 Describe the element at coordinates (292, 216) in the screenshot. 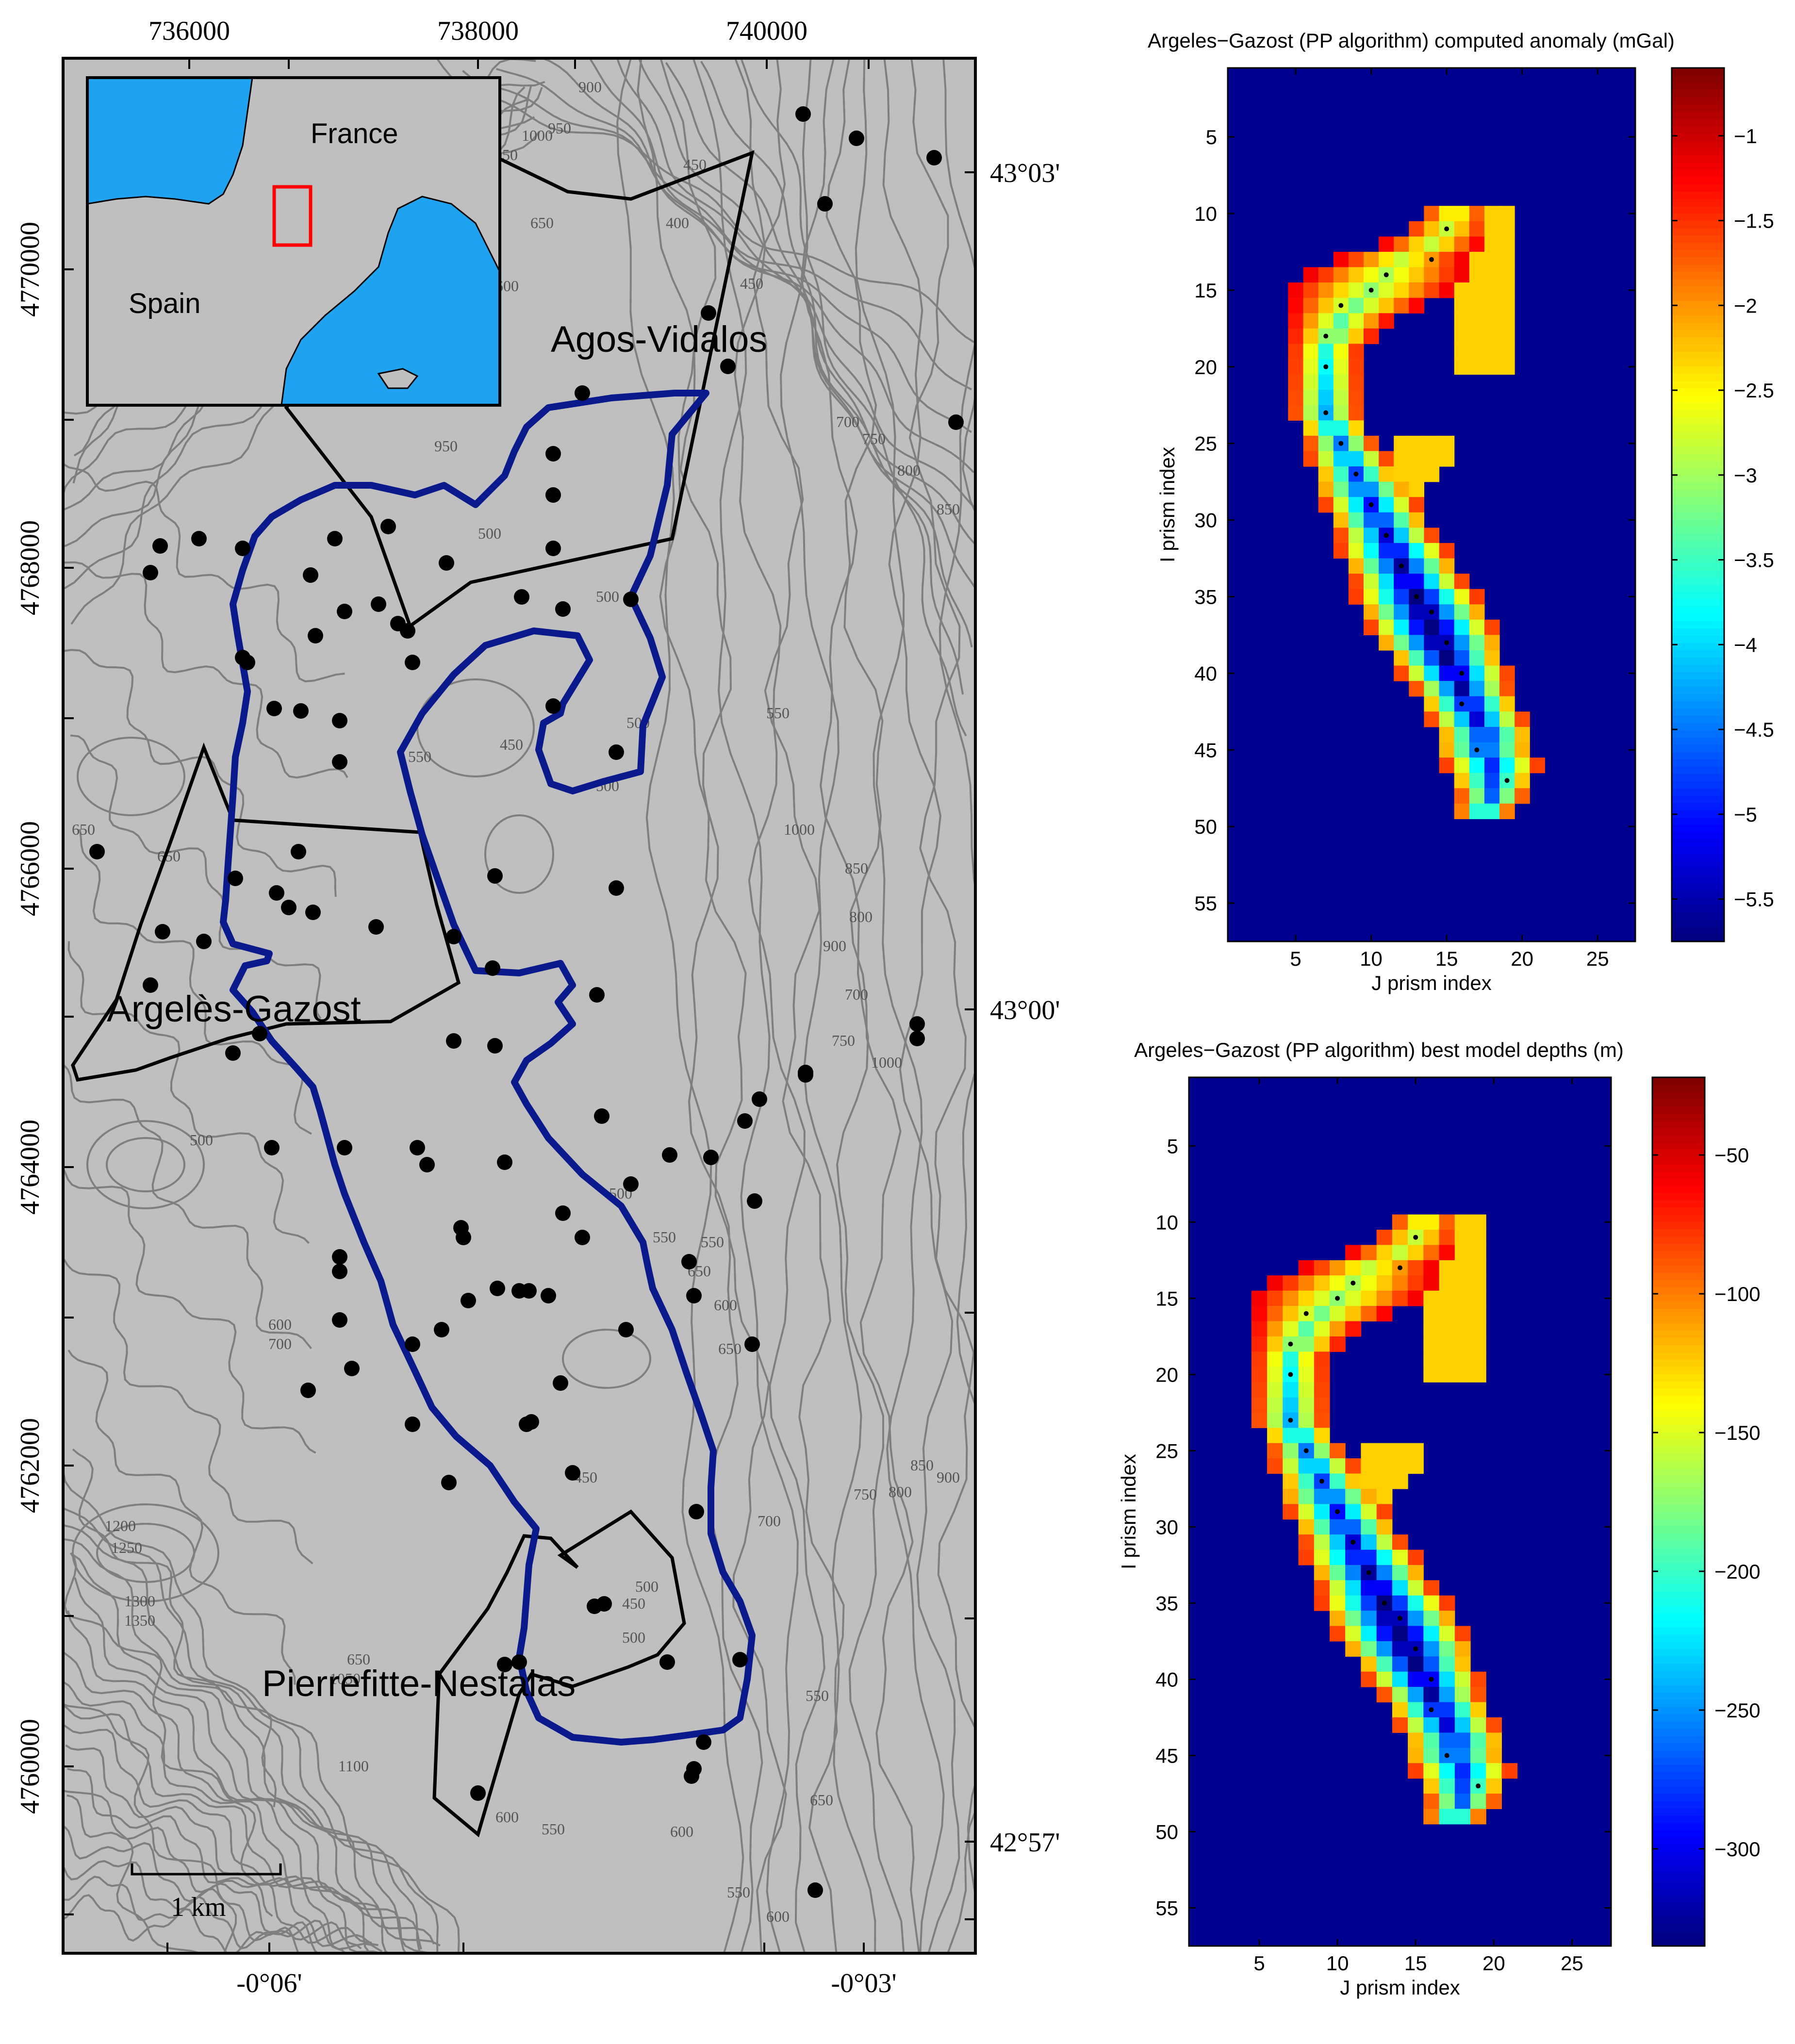

I see `inset-study-area-box` at that location.